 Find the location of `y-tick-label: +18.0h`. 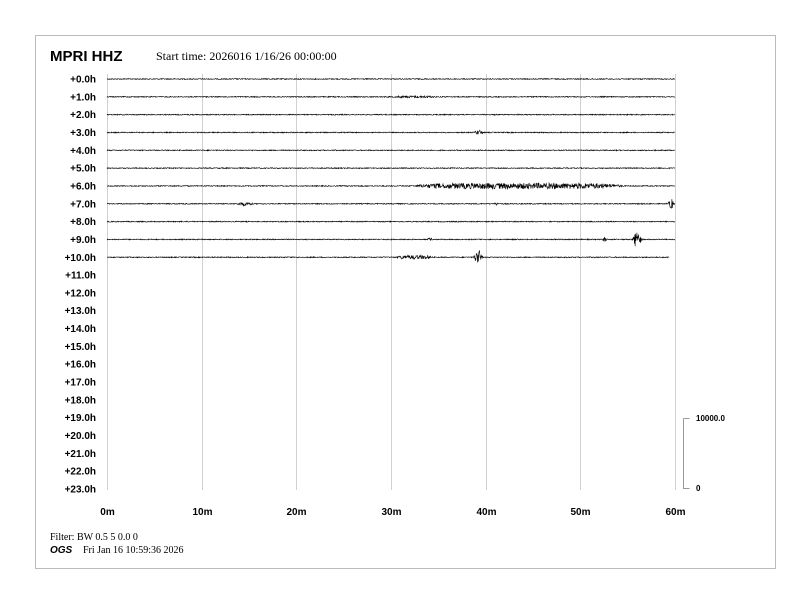

y-tick-label: +18.0h is located at coordinates (80, 400).